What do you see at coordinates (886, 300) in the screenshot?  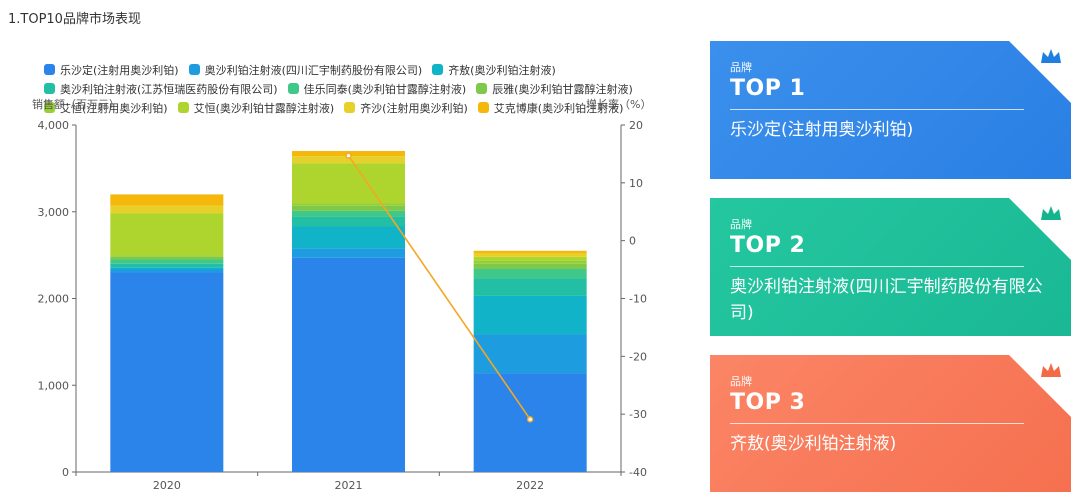 I see `card-brand-name: 奥沙利铂注射液(四川汇宇制药股份有限公司)` at bounding box center [886, 300].